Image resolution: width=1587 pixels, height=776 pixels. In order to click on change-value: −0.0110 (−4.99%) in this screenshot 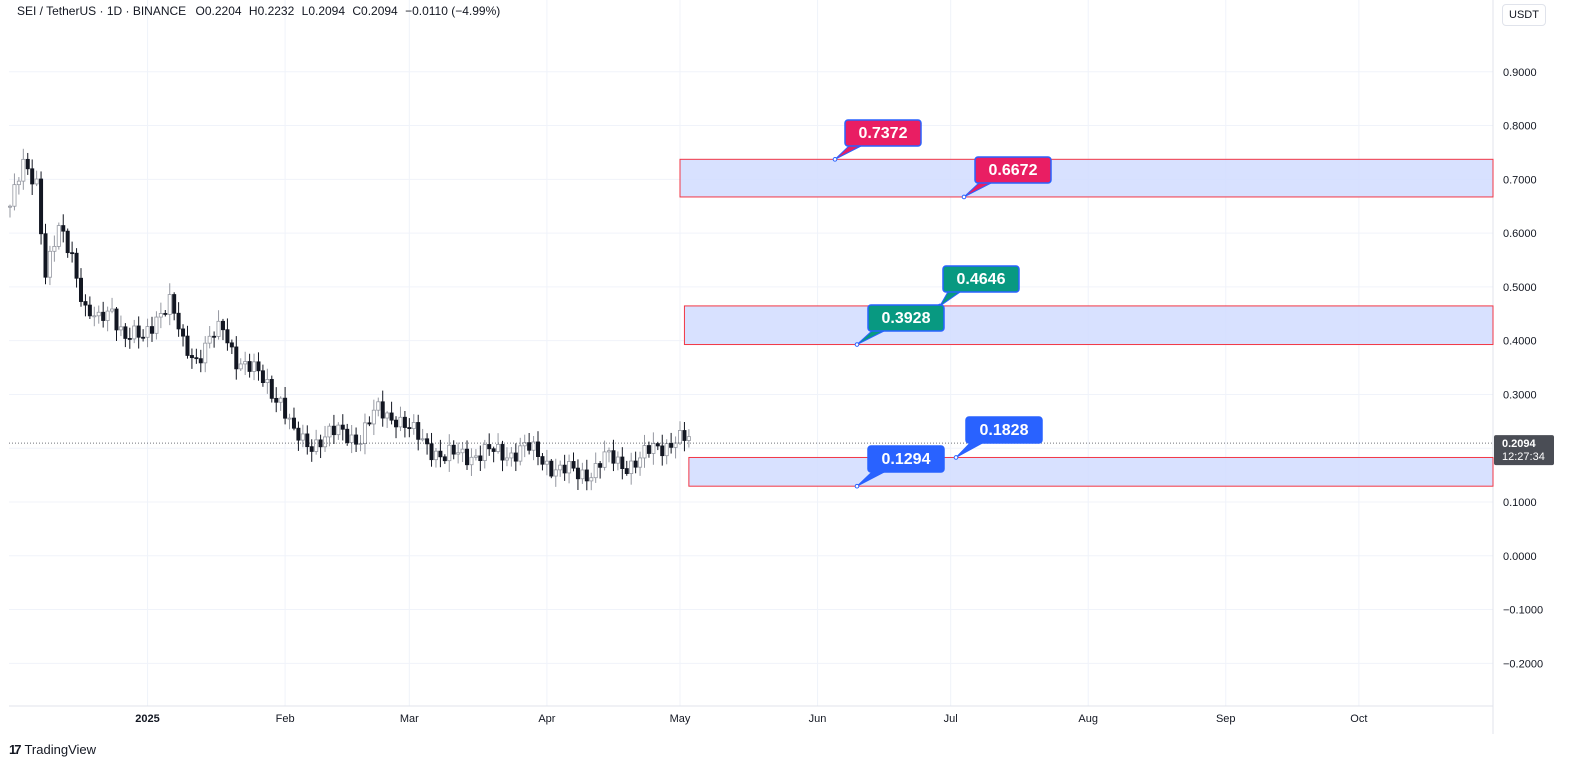, I will do `click(453, 11)`.